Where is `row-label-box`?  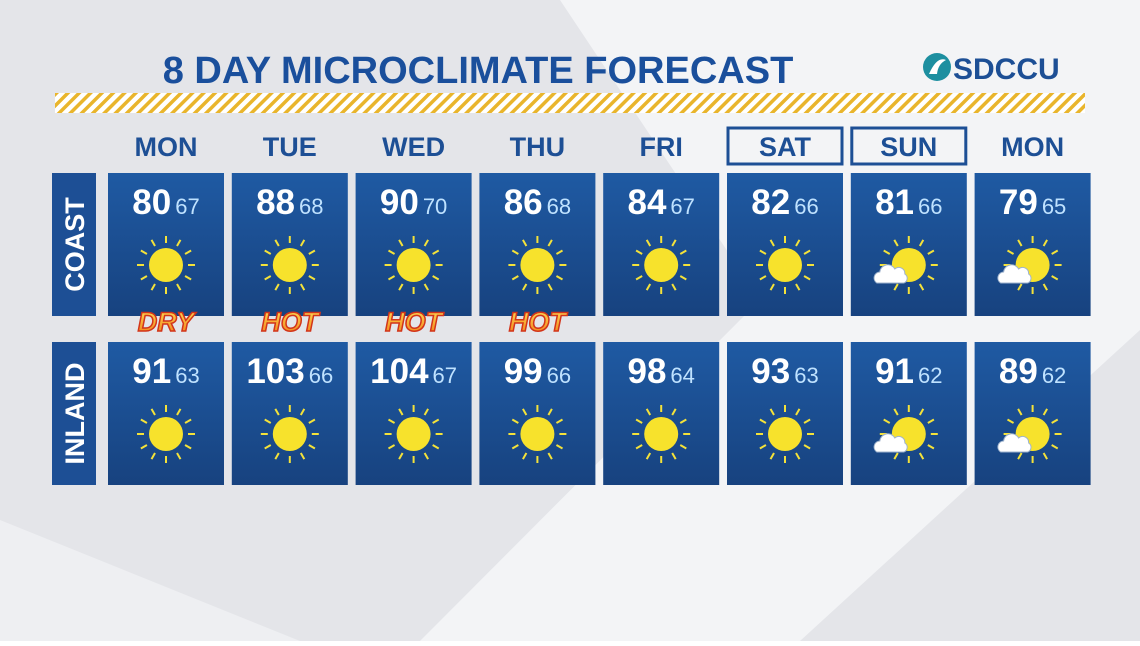
row-label-box is located at coordinates (74, 413).